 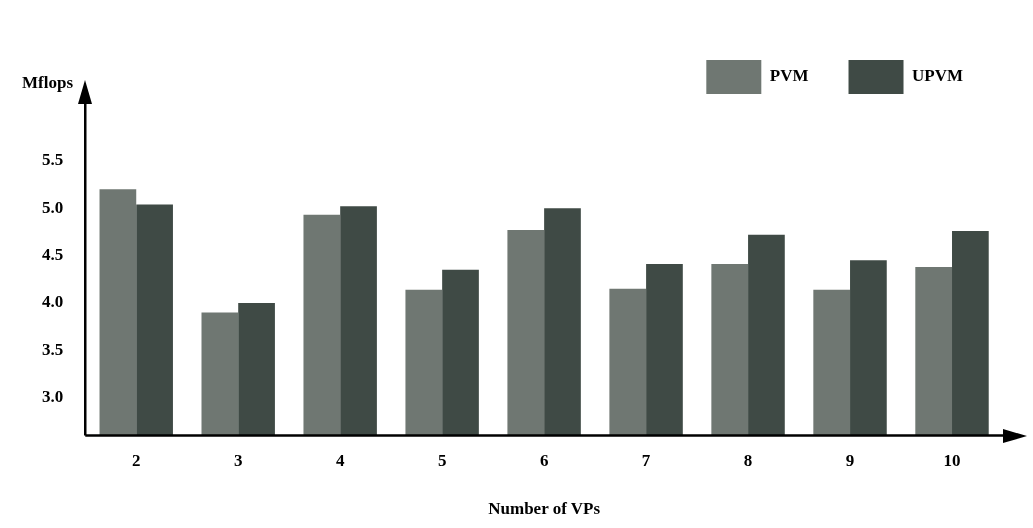 What do you see at coordinates (850, 461) in the screenshot?
I see `x-tick-label: 9` at bounding box center [850, 461].